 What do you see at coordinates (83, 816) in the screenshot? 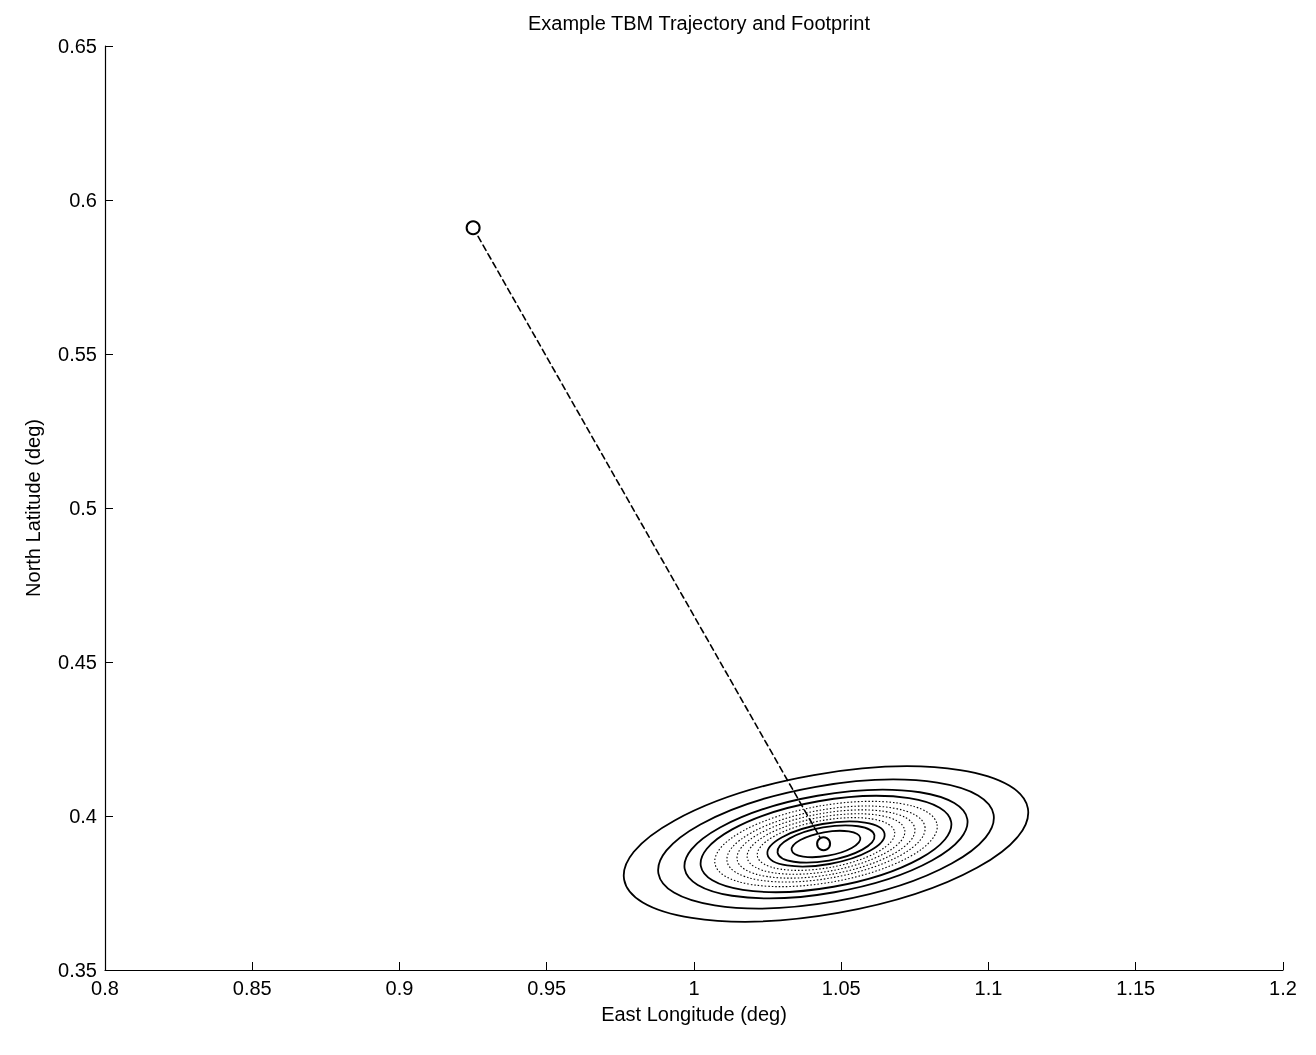
I see `y-tick-label: 0.4` at bounding box center [83, 816].